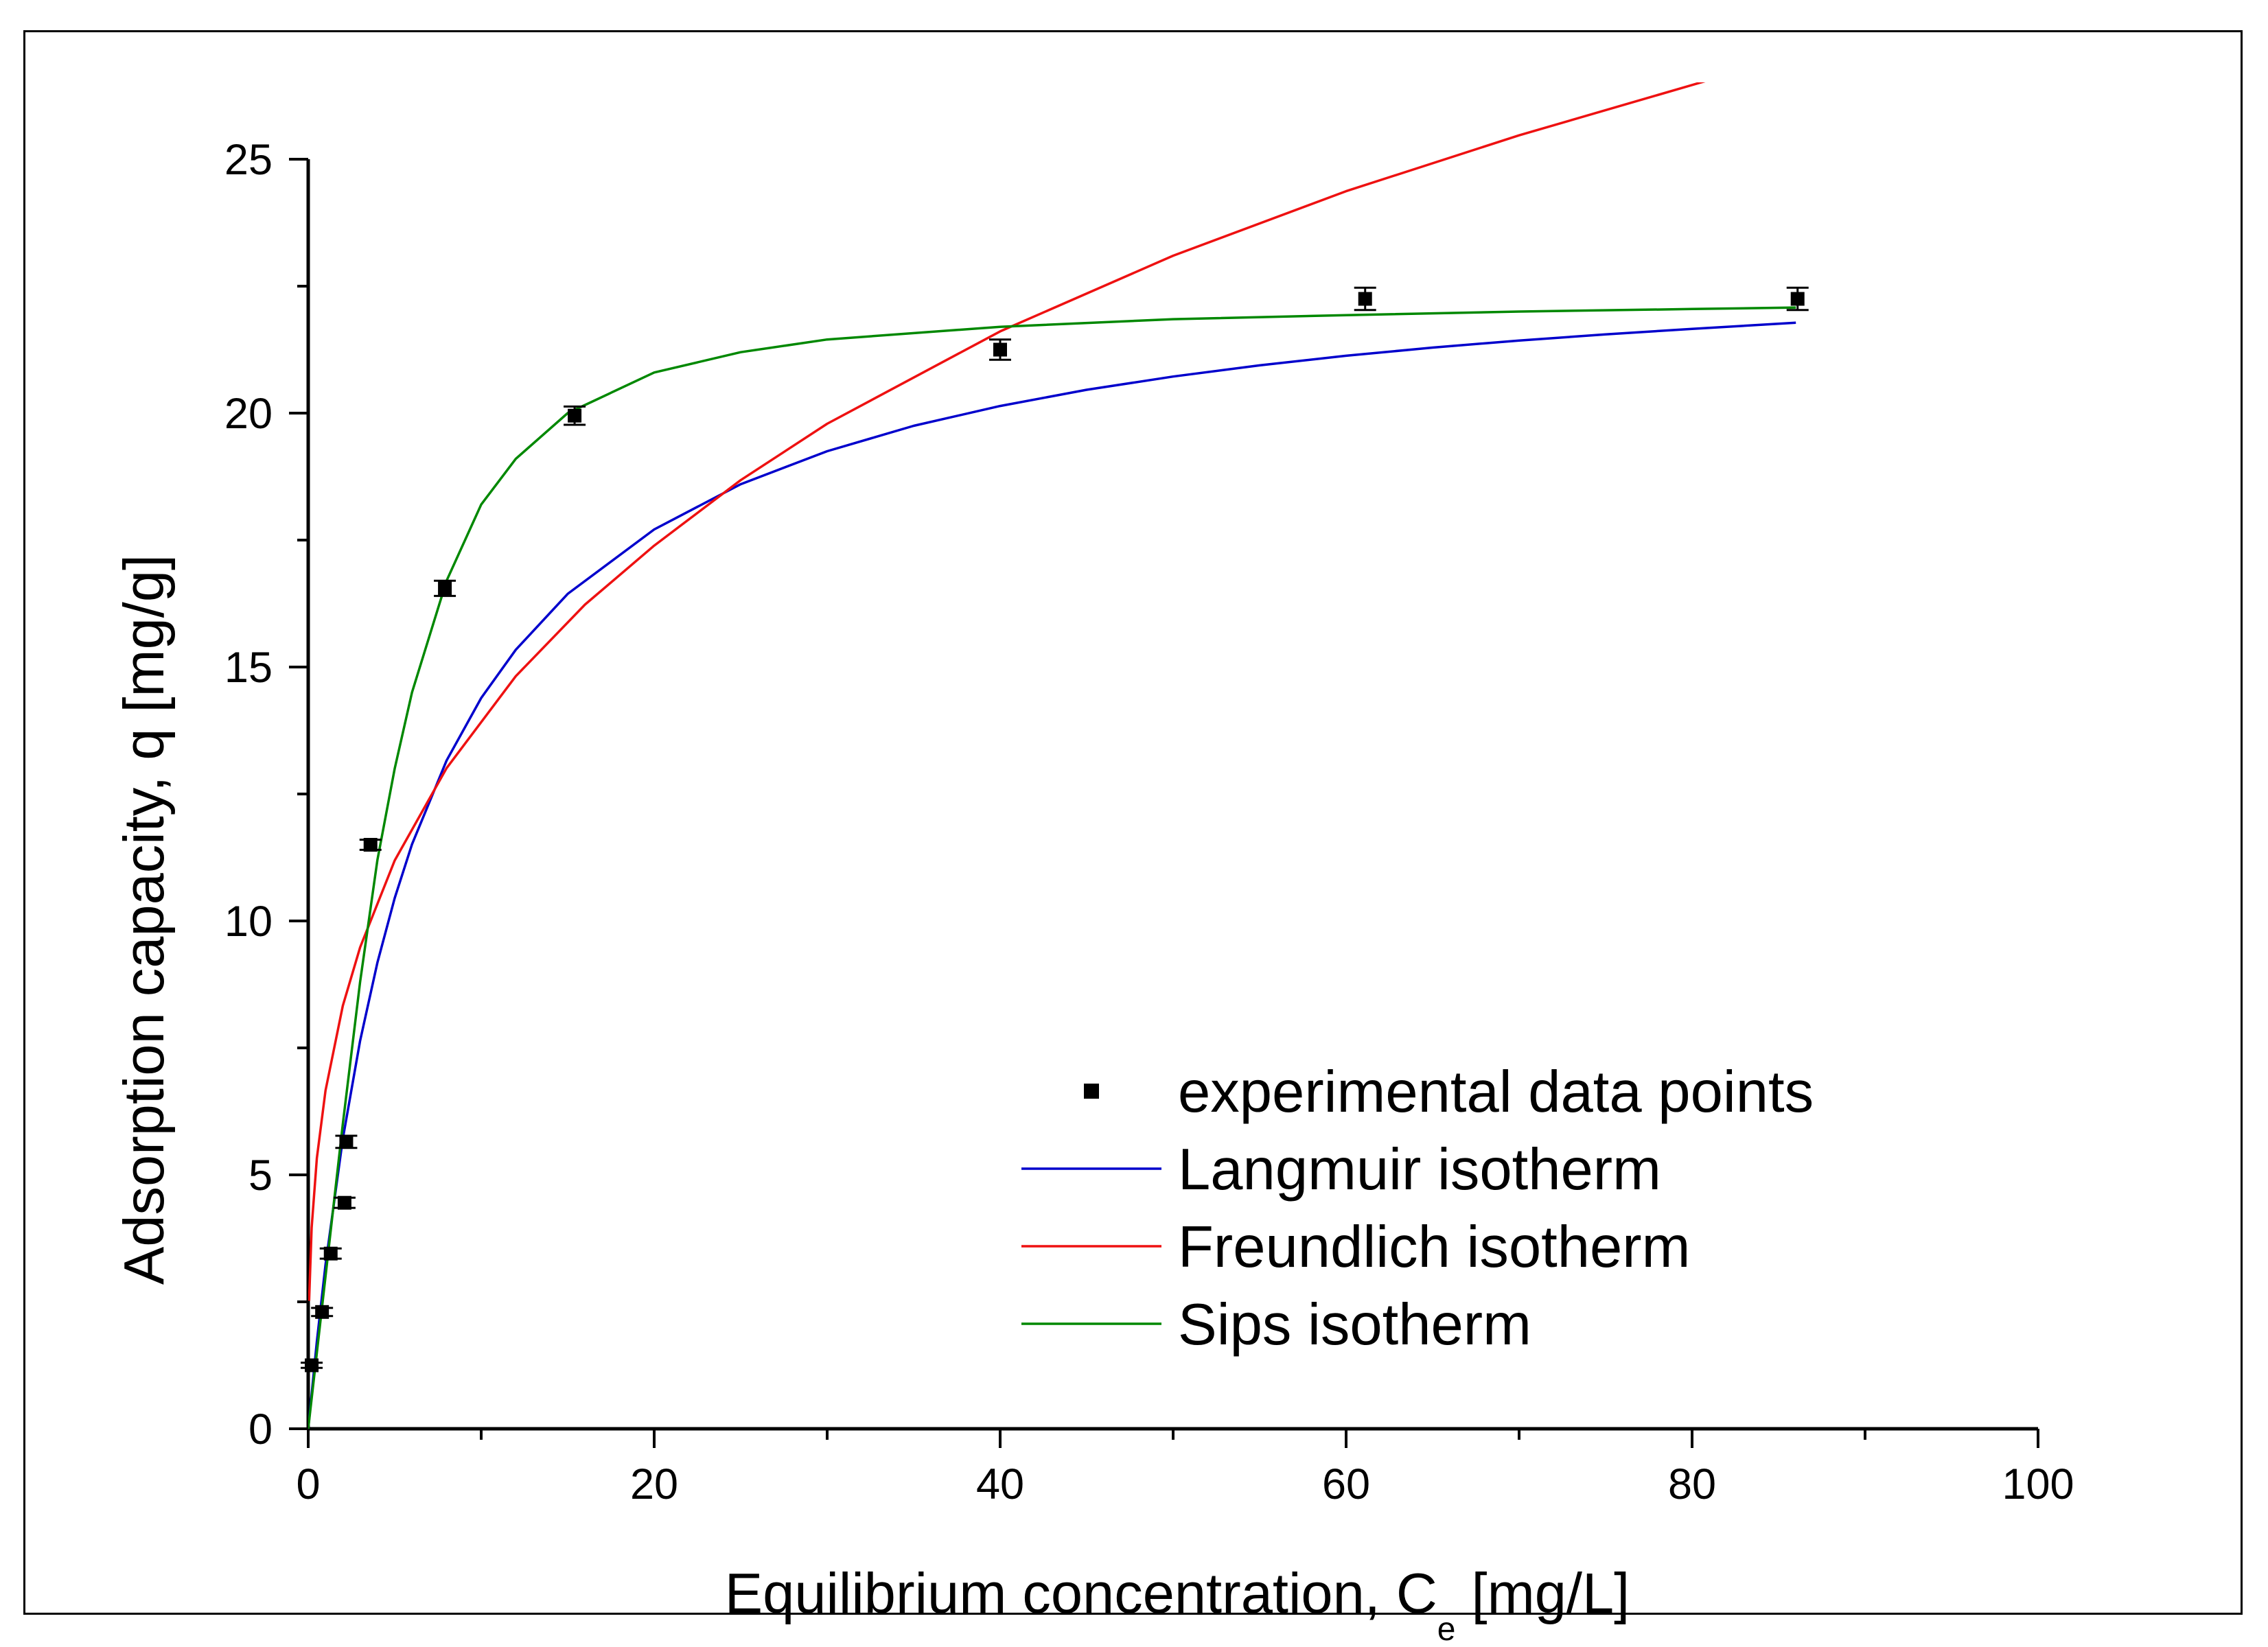 The image size is (2268, 1647). Describe the element at coordinates (308, 1484) in the screenshot. I see `x-tick-label: 0` at that location.